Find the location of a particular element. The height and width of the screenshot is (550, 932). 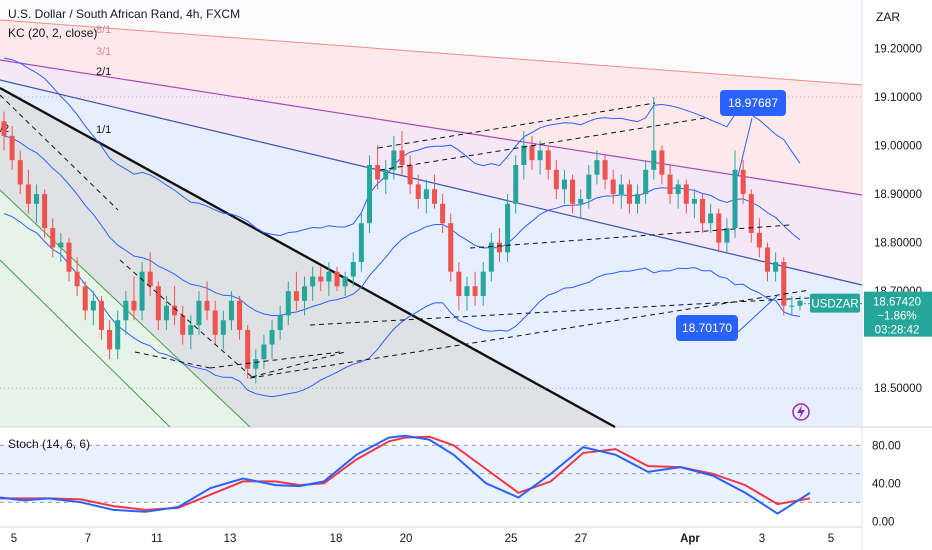

y-tick-label: 19.00000 is located at coordinates (898, 147).